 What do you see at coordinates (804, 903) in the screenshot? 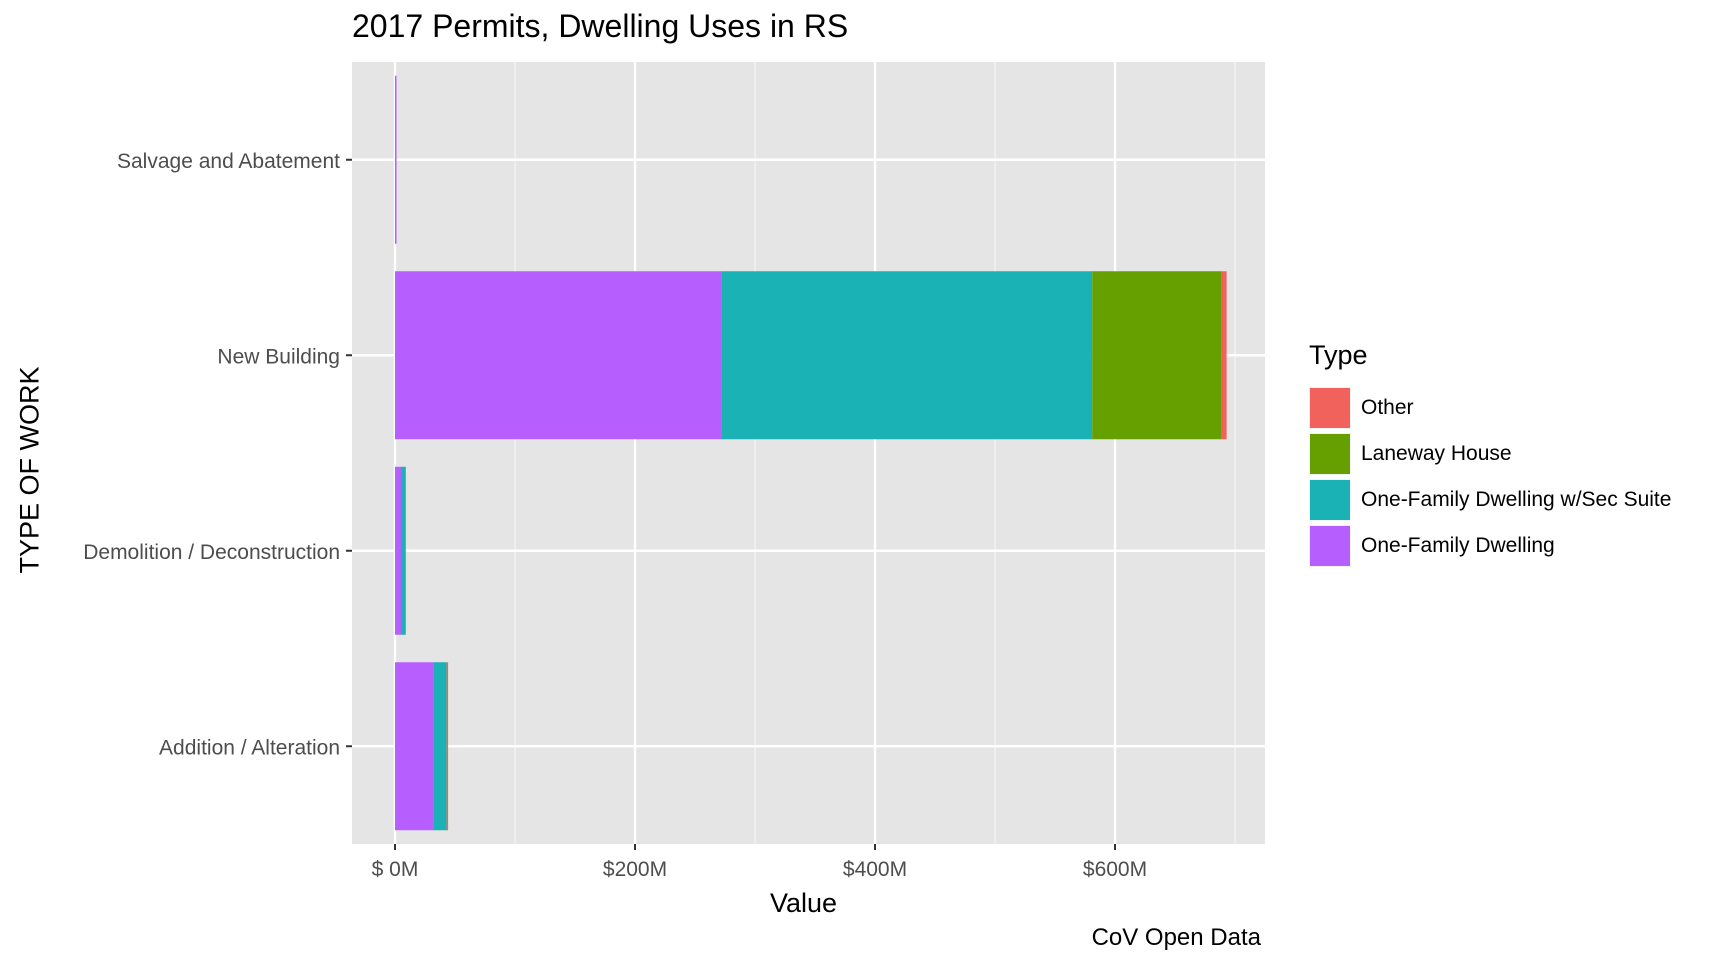
I see `x-axis-title-text: Value` at bounding box center [804, 903].